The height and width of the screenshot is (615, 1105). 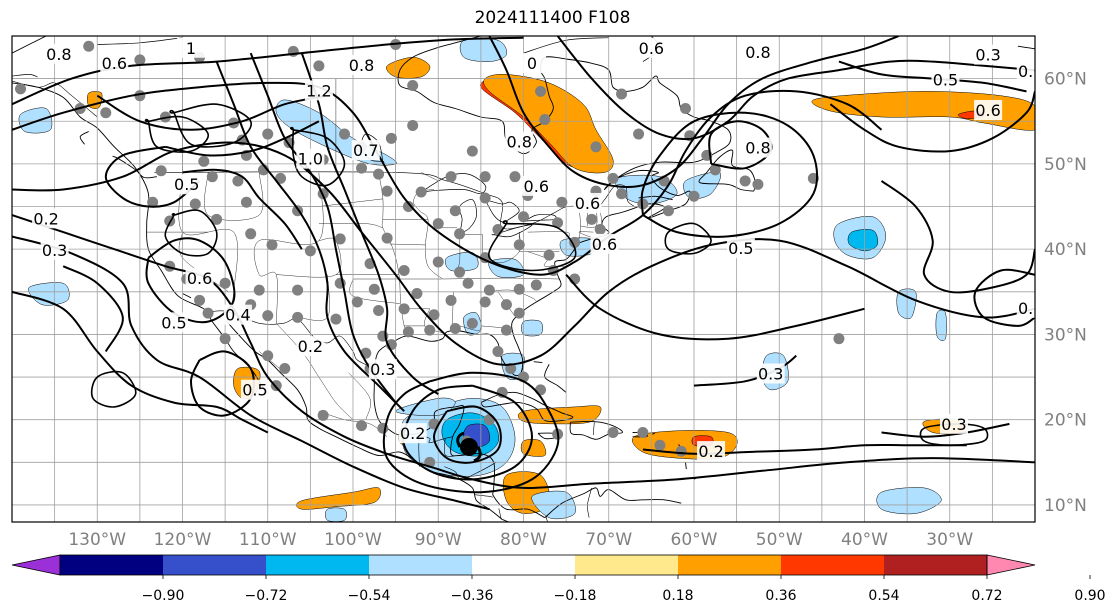 What do you see at coordinates (394, 200) in the screenshot?
I see `country-border` at bounding box center [394, 200].